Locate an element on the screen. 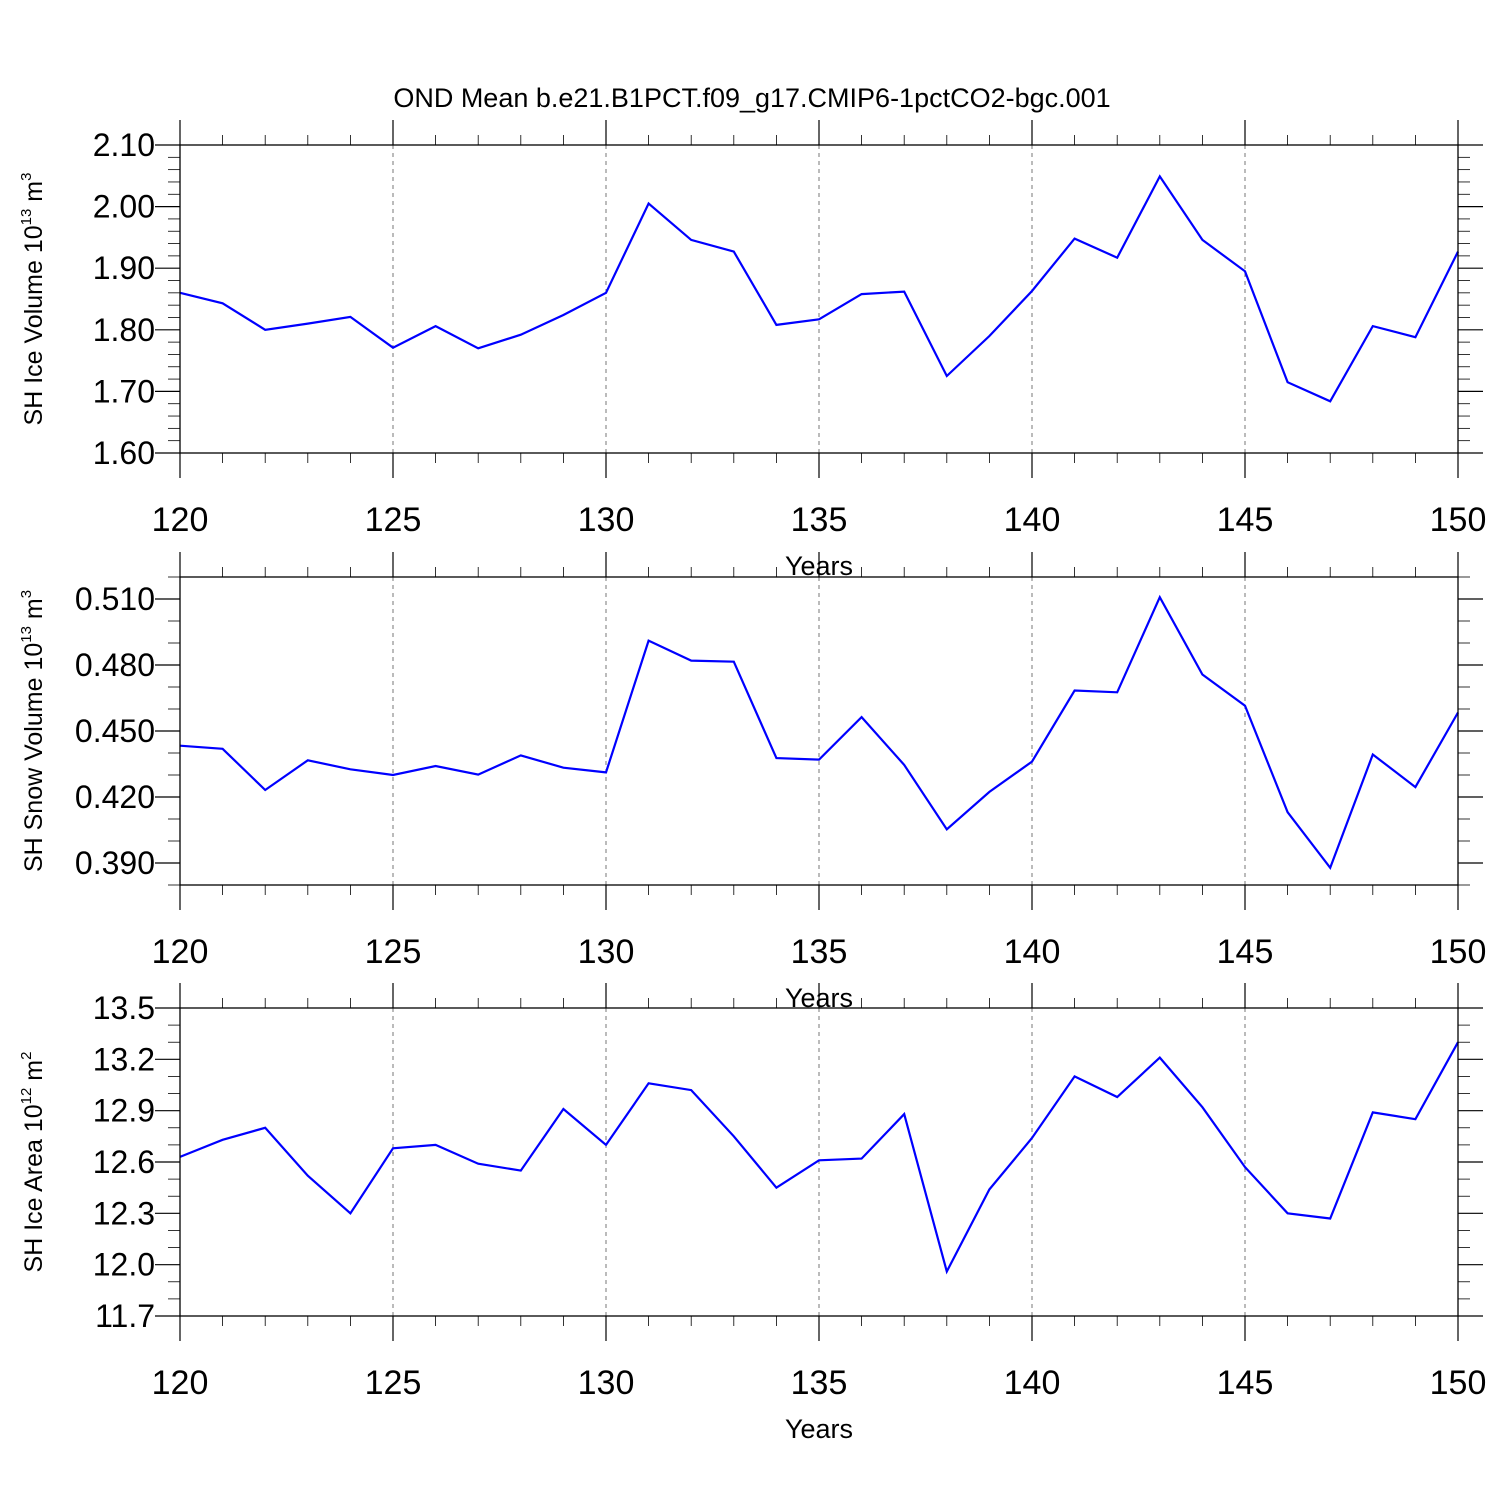 Image resolution: width=1500 pixels, height=1500 pixels. y-tick-label: 2.10 is located at coordinates (124, 145).